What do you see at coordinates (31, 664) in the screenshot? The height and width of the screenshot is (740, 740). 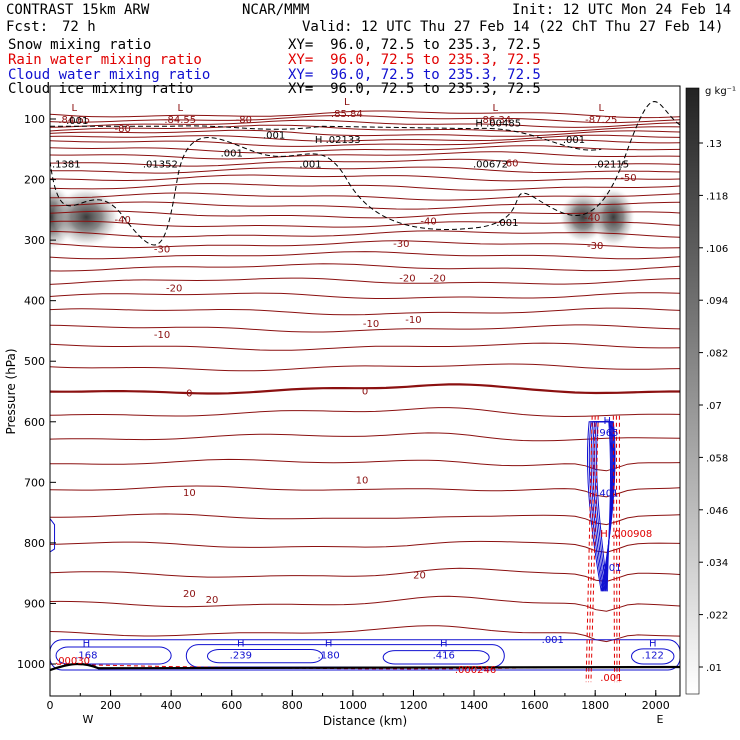 I see `y-tick-label: 1000` at bounding box center [31, 664].